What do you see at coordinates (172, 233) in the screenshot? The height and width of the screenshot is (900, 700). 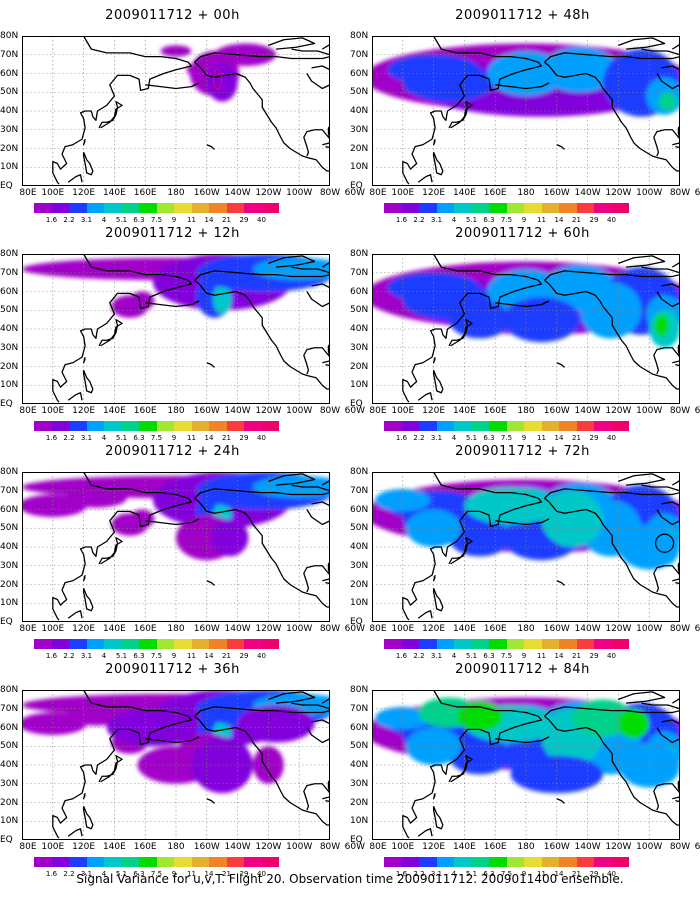 I see `panel-title: 2009011712 + 12h` at bounding box center [172, 233].